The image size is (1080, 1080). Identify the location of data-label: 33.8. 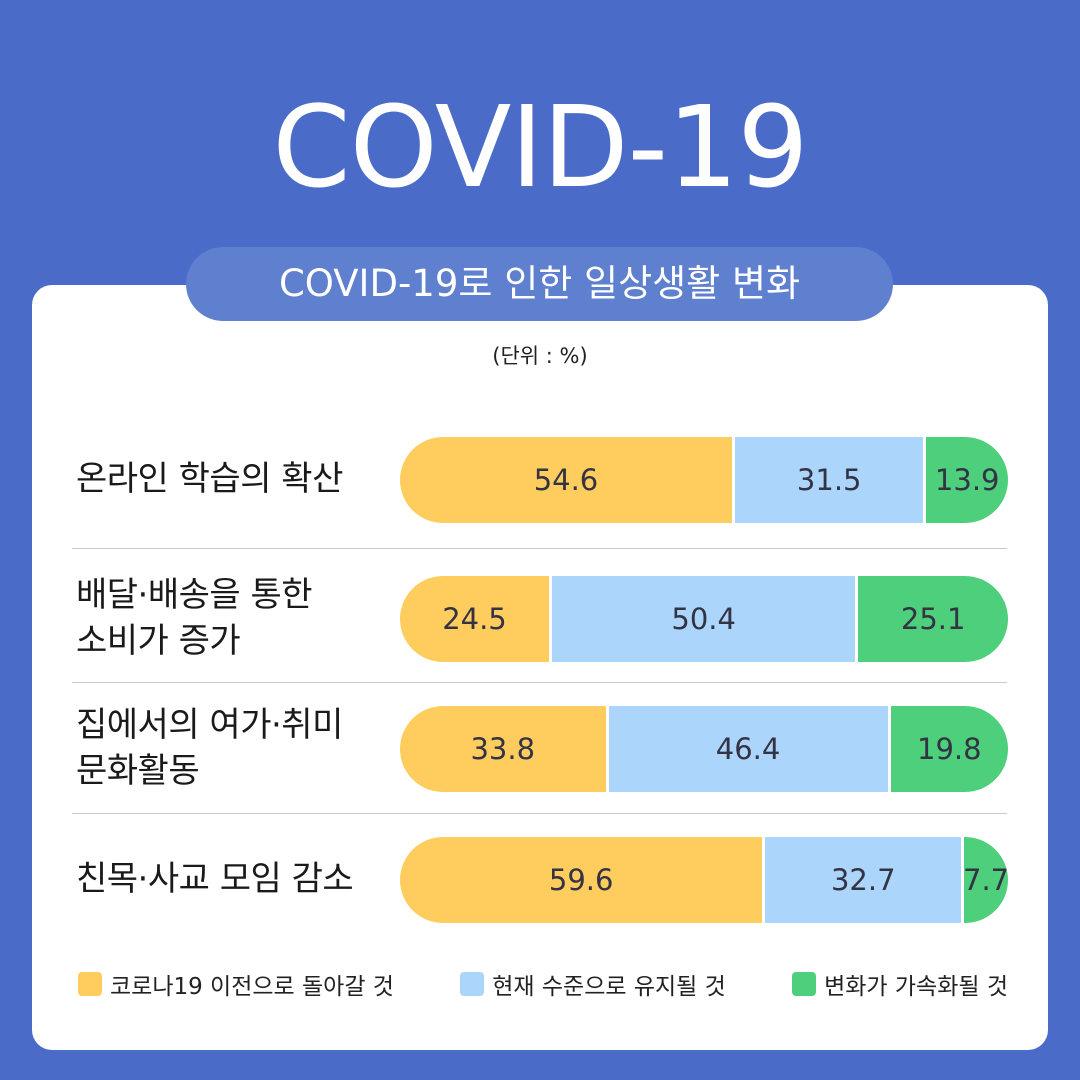
(503, 749).